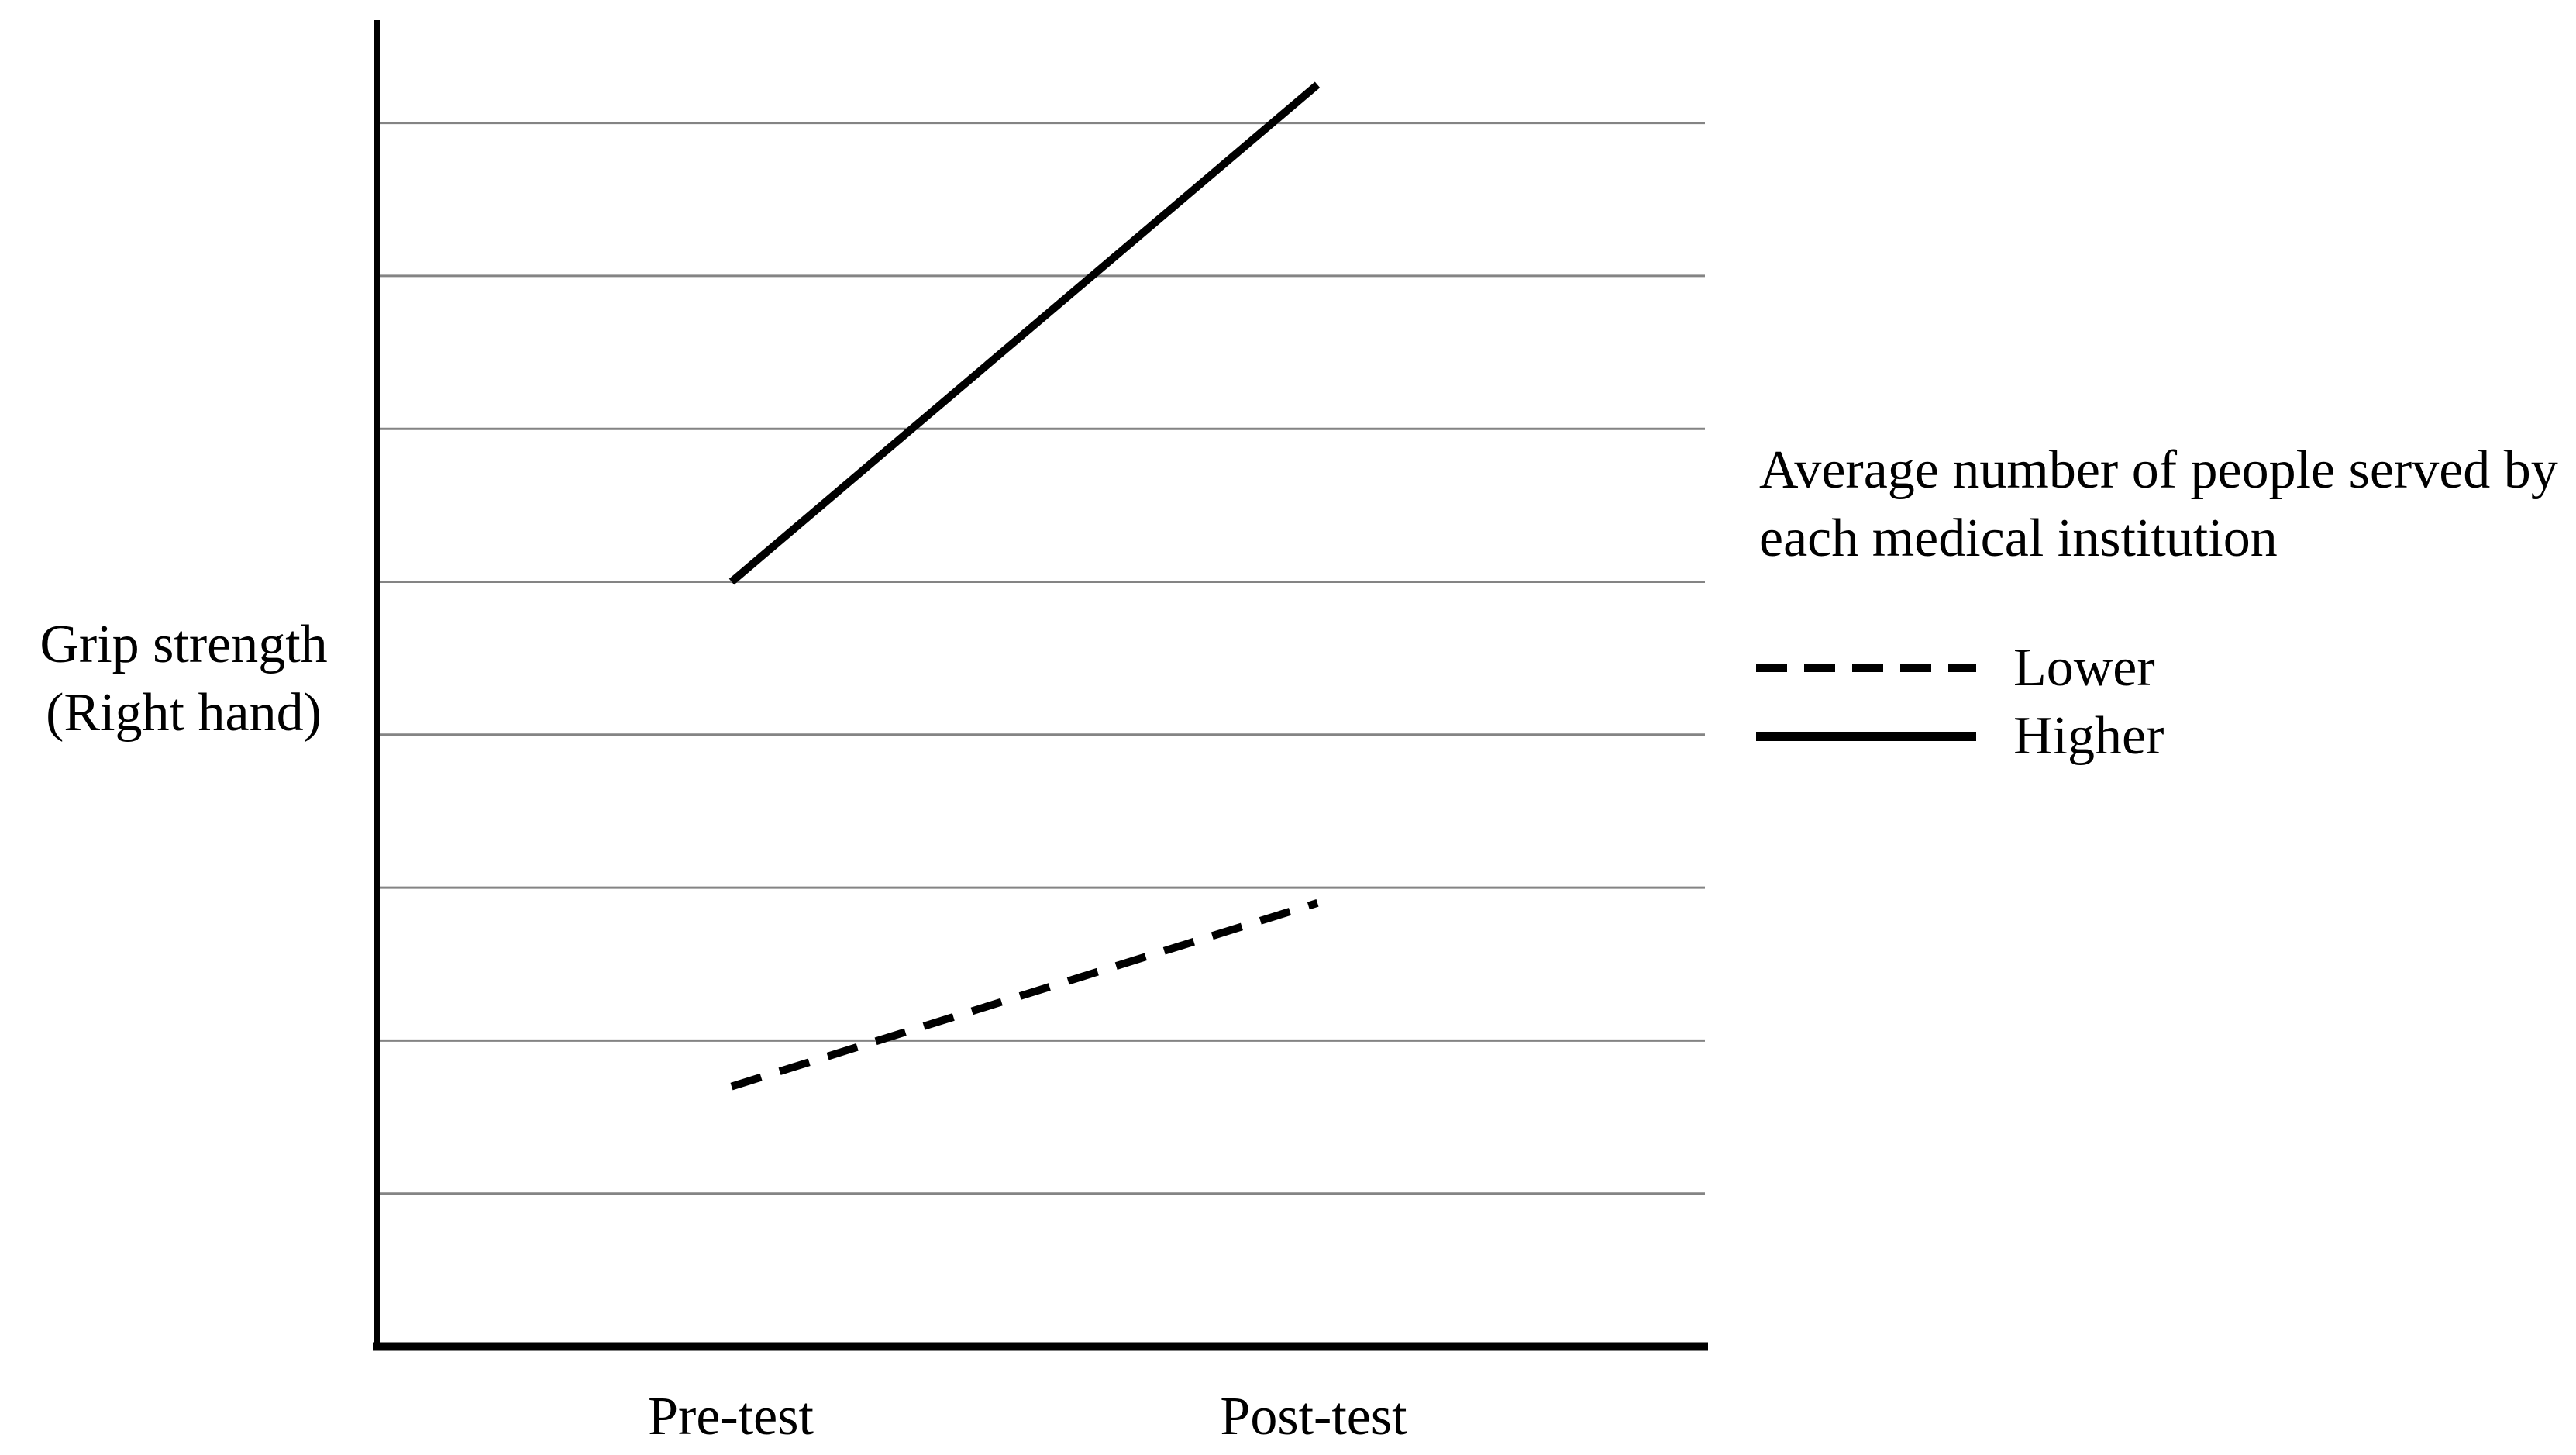  Describe the element at coordinates (2158, 470) in the screenshot. I see `legend-title-line1: Average number of people served by` at that location.